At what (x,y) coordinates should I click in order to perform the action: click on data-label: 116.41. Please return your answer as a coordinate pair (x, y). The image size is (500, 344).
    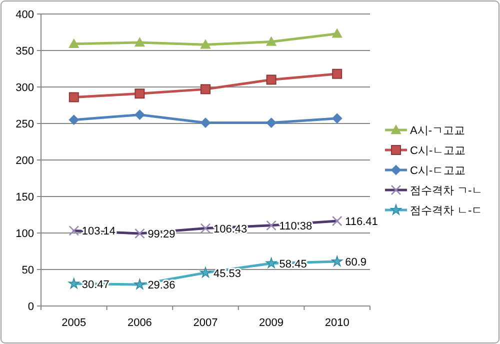
    Looking at the image, I should click on (361, 222).